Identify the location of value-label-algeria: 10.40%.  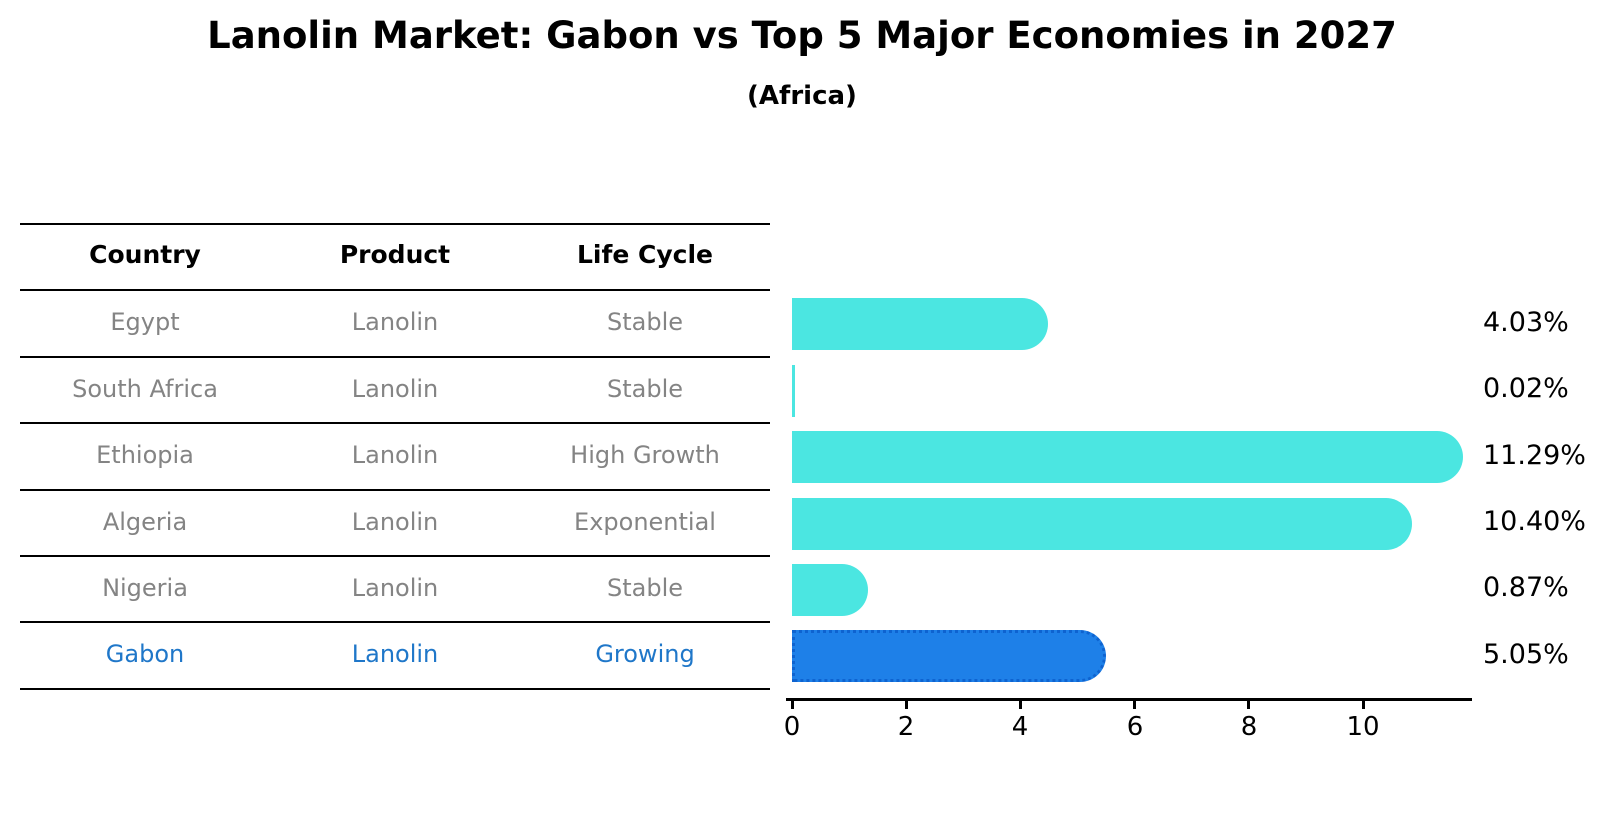
(1534, 521).